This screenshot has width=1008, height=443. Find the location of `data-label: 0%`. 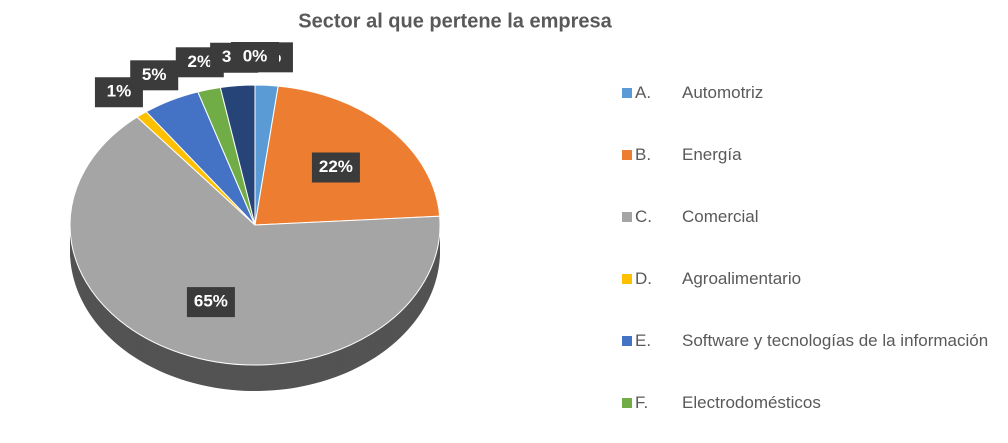

data-label: 0% is located at coordinates (255, 55).